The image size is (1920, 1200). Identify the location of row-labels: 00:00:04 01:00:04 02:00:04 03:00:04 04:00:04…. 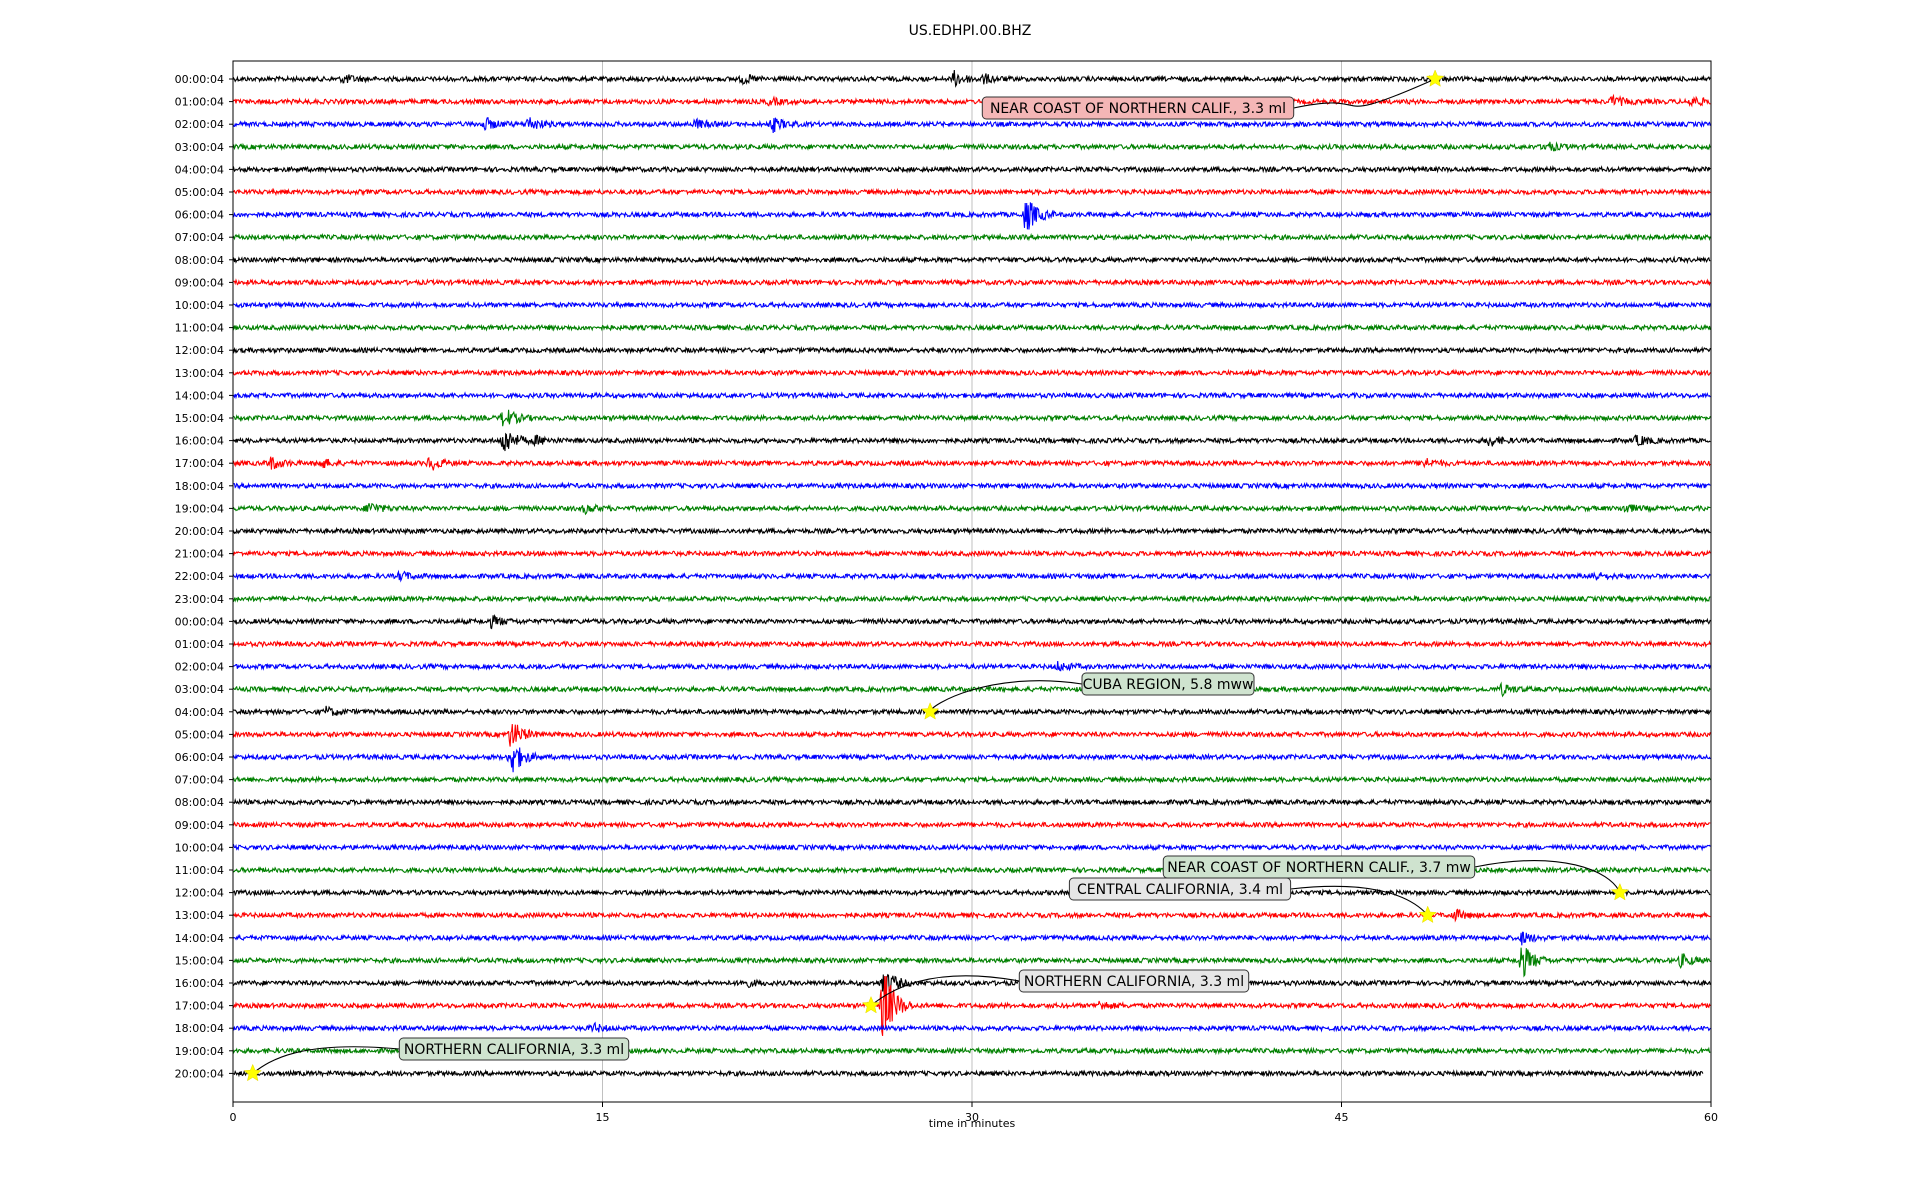
(204, 576).